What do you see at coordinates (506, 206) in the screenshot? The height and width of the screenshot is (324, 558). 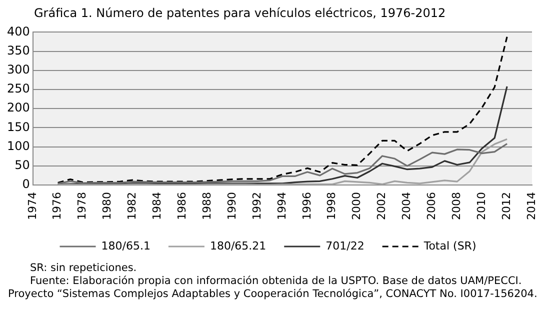 I see `x-tick-label: 2012` at bounding box center [506, 206].